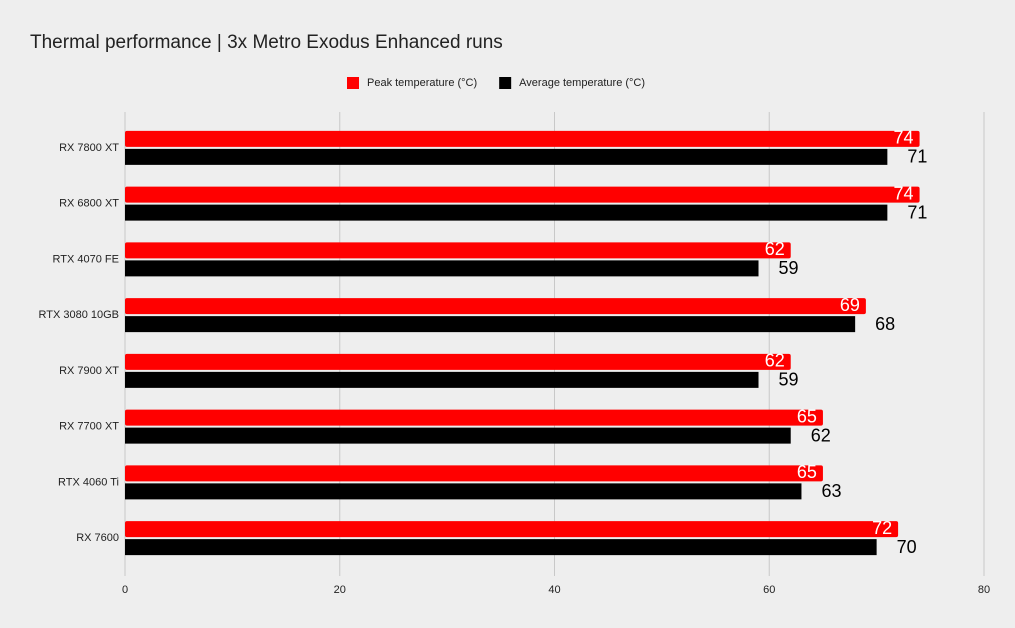 This screenshot has width=1015, height=628. Describe the element at coordinates (885, 324) in the screenshot. I see `value-label: 68` at that location.